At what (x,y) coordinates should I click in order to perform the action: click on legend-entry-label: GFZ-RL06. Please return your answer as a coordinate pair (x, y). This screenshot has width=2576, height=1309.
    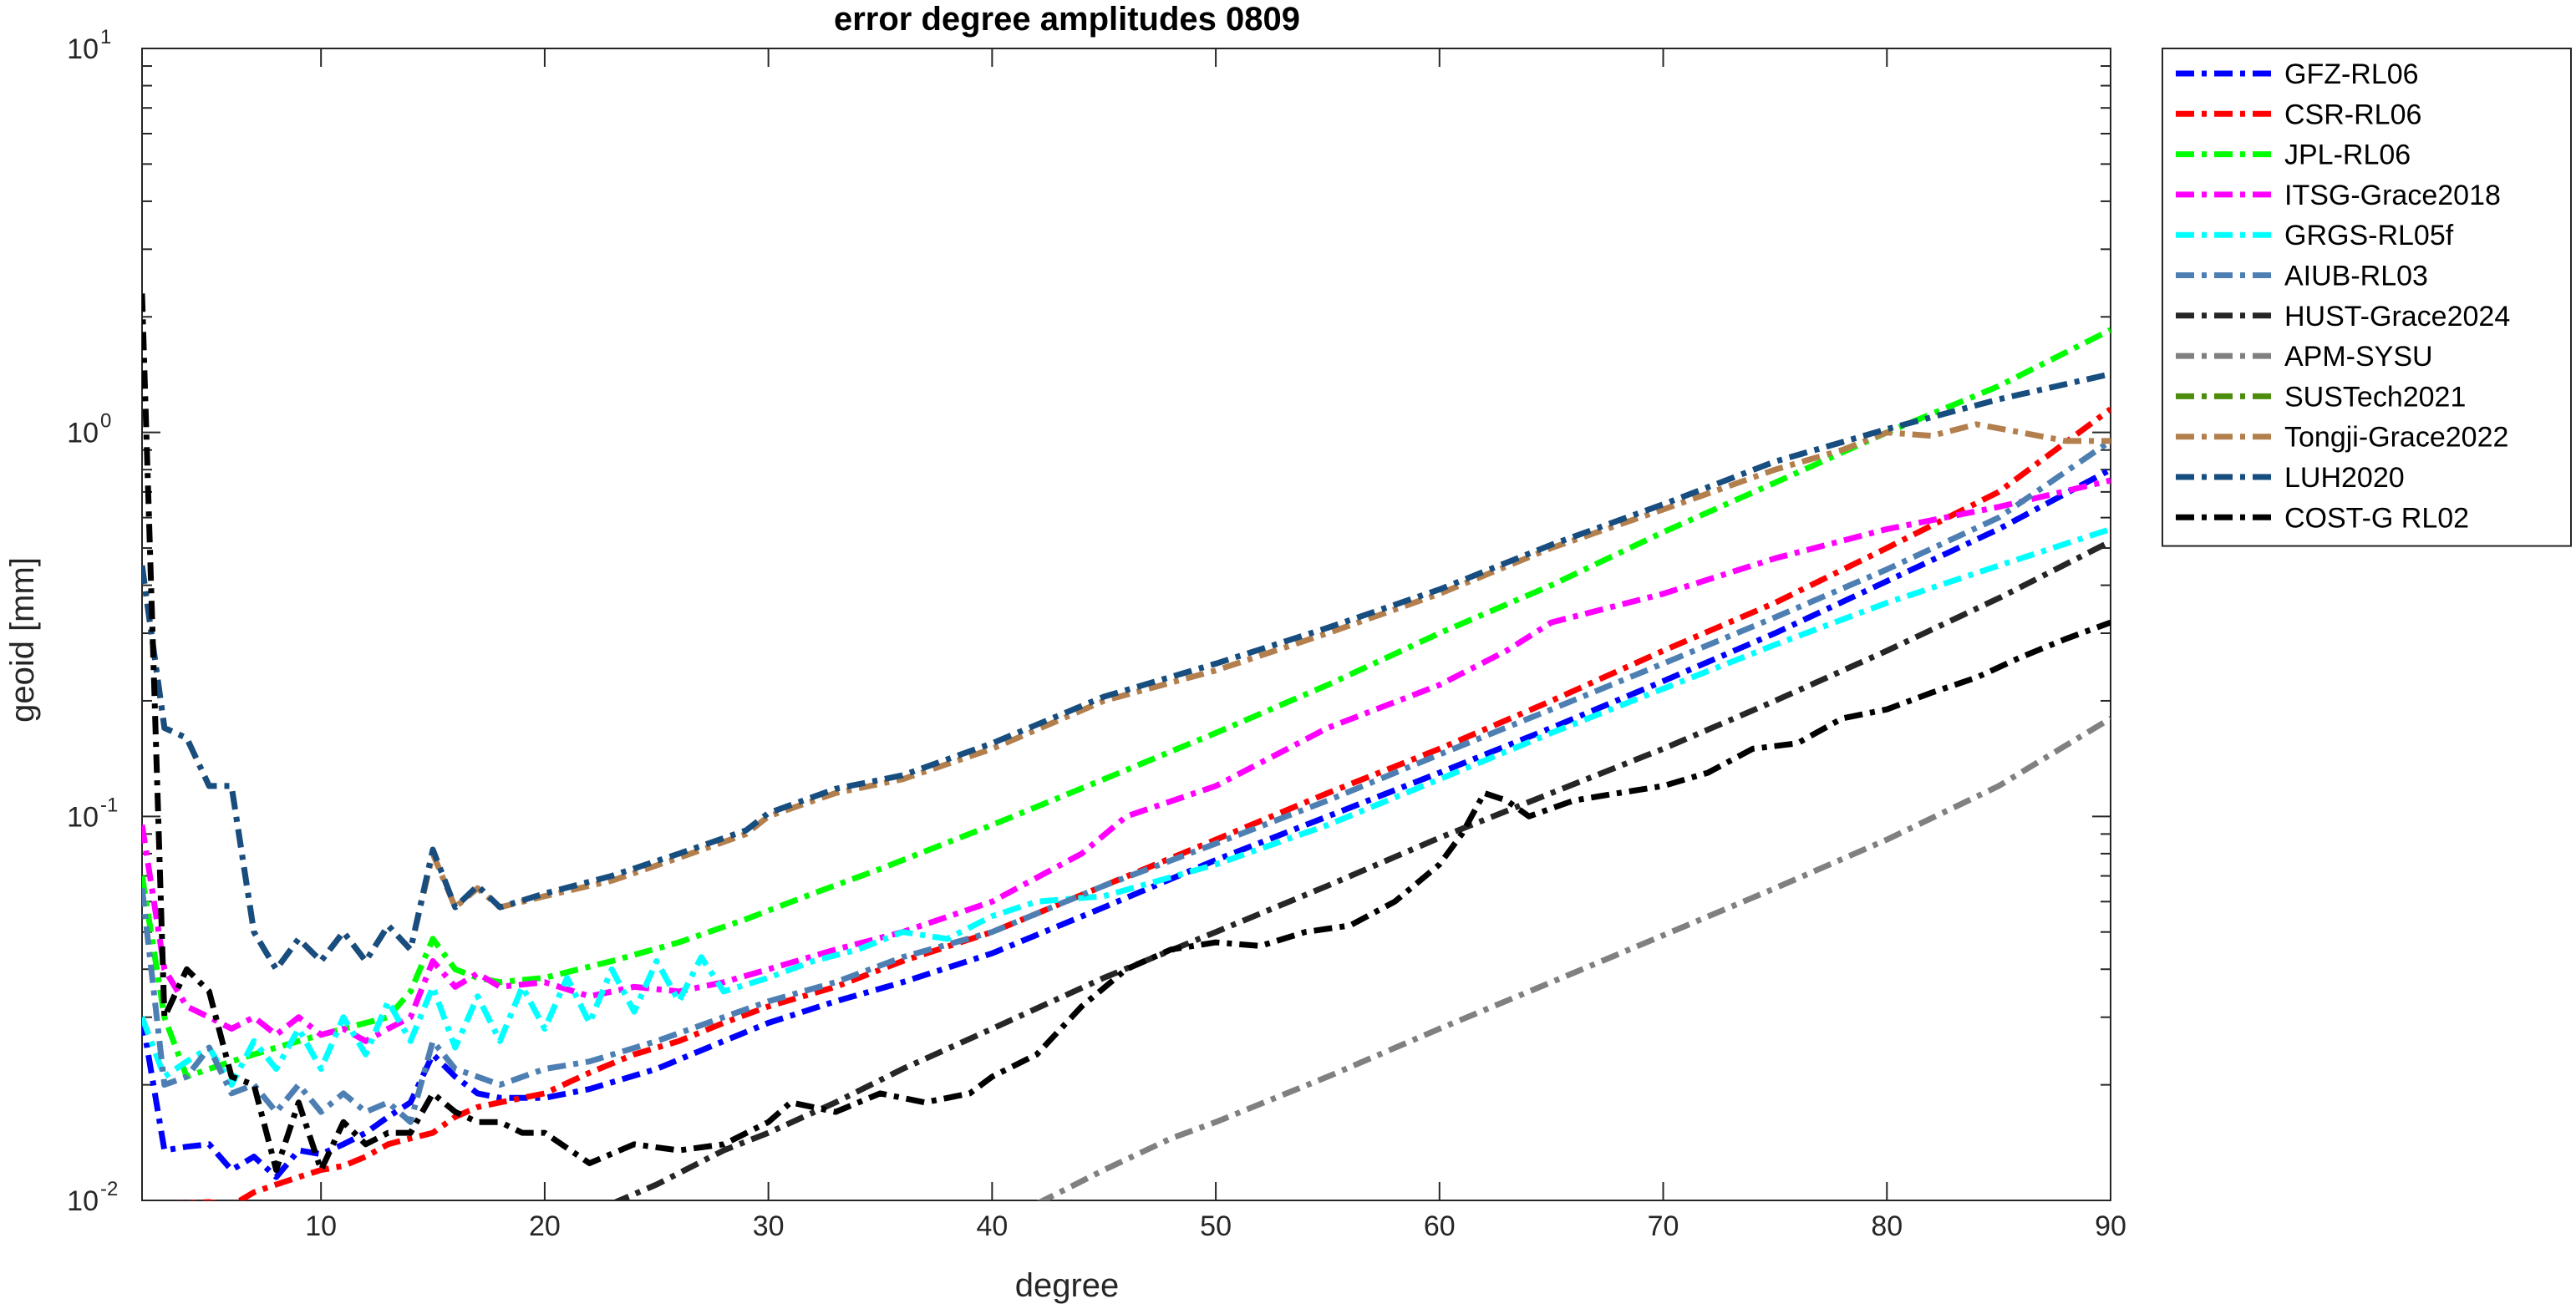
    Looking at the image, I should click on (2351, 74).